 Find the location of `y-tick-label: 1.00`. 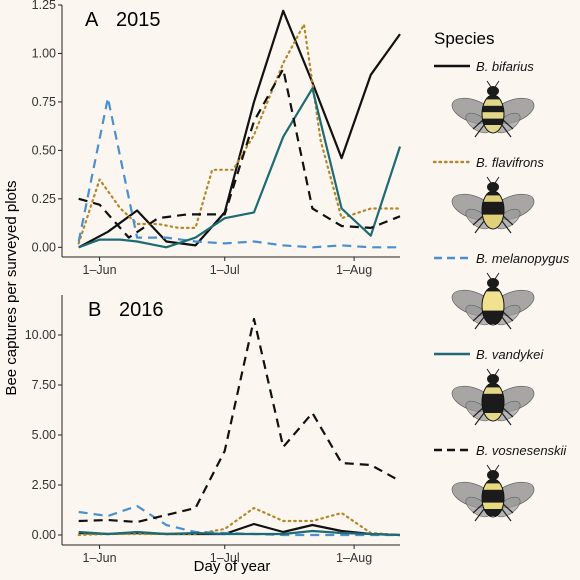

y-tick-label: 1.00 is located at coordinates (44, 53).